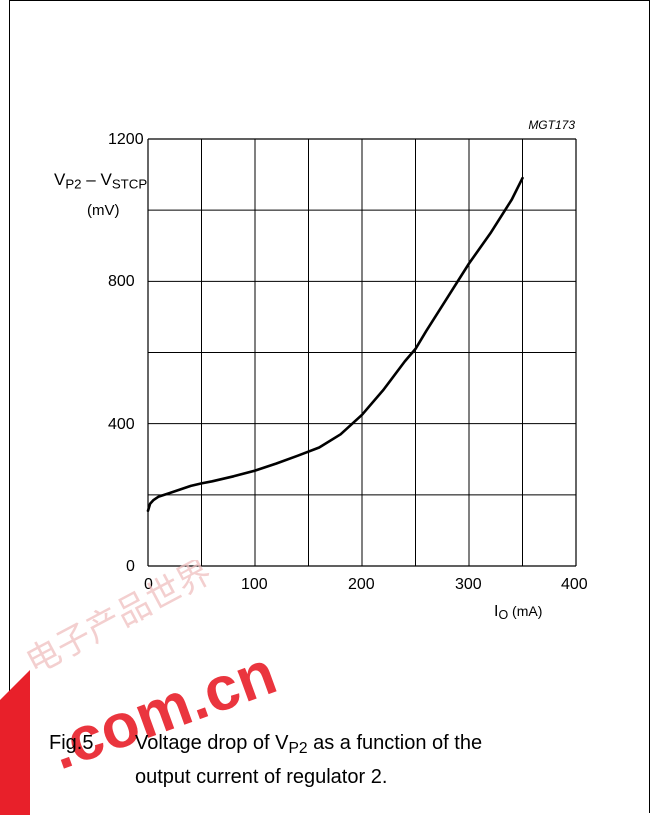 Image resolution: width=651 pixels, height=815 pixels. What do you see at coordinates (361, 584) in the screenshot?
I see `x-tick-label-200: 200` at bounding box center [361, 584].